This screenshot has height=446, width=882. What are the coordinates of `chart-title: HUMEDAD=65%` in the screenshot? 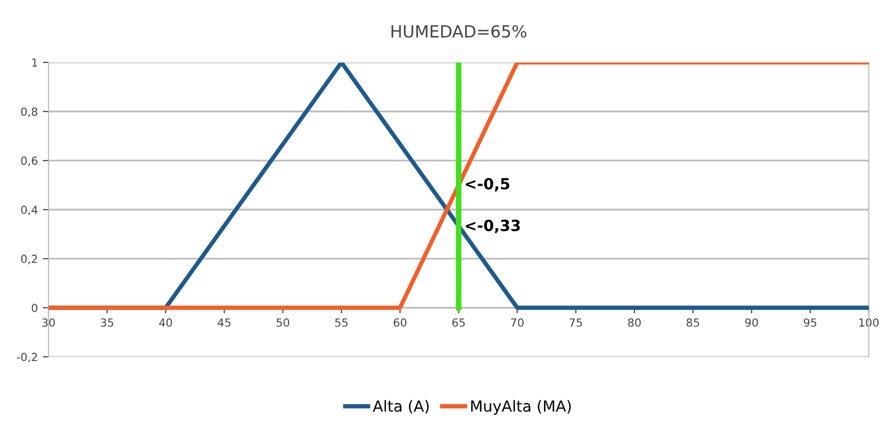 It's located at (459, 31).